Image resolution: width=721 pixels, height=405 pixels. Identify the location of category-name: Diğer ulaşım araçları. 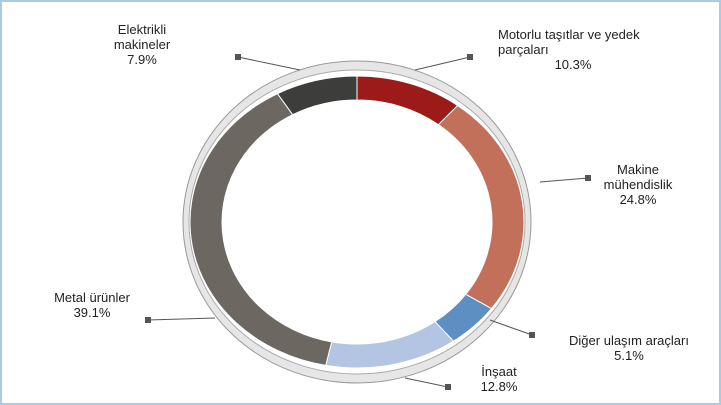
(629, 340).